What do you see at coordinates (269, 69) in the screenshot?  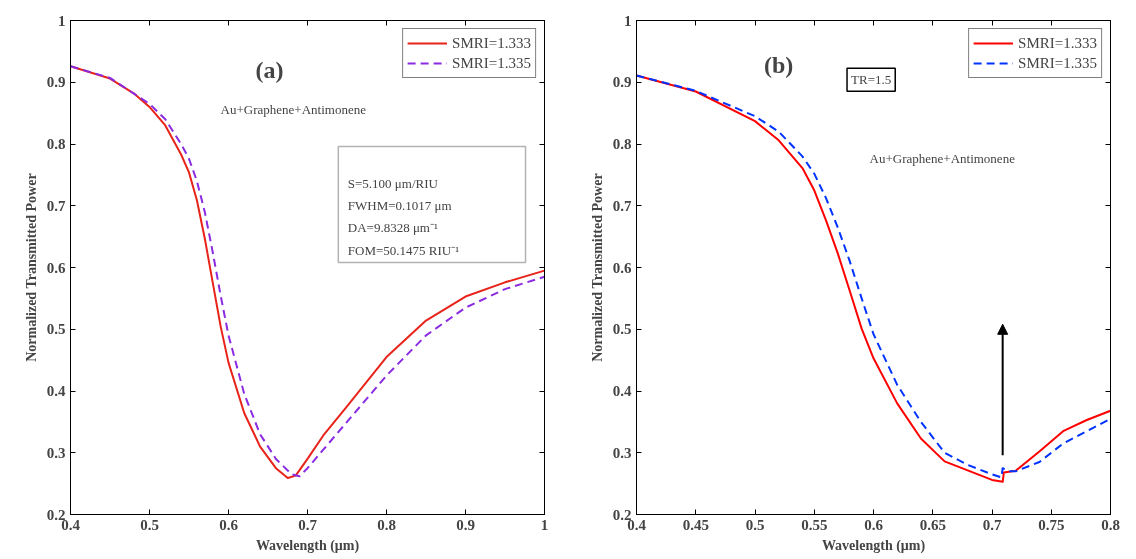 I see `annotation: (a)` at bounding box center [269, 69].